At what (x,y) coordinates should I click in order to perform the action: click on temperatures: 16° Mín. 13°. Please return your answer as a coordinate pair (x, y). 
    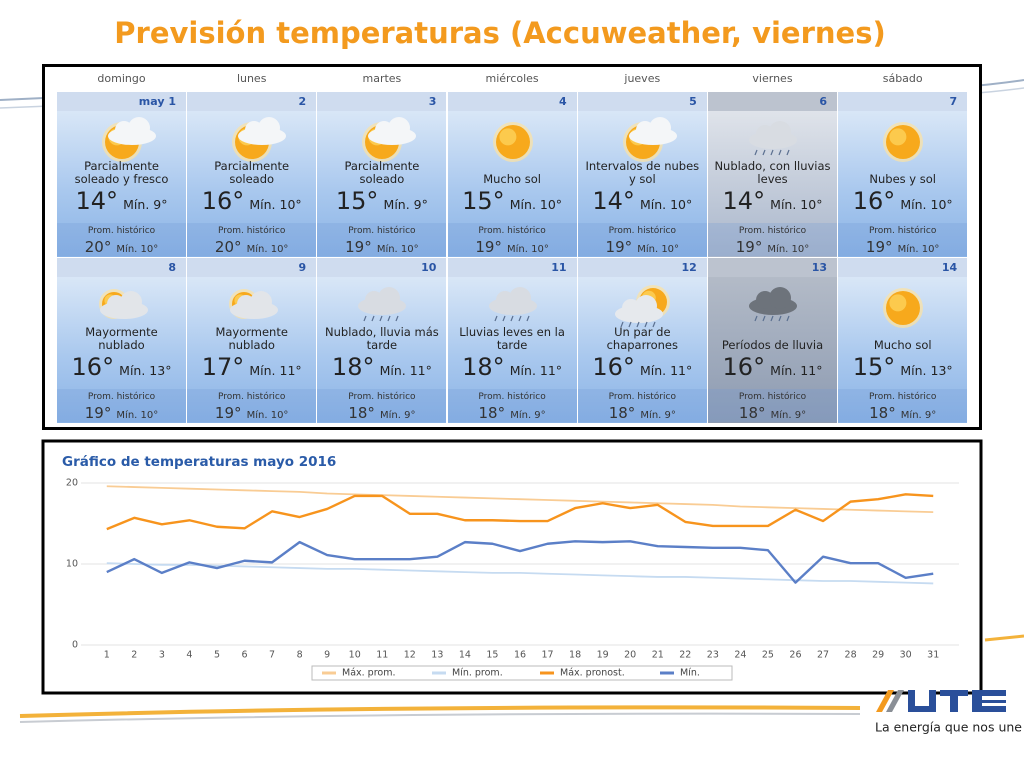
    Looking at the image, I should click on (121, 369).